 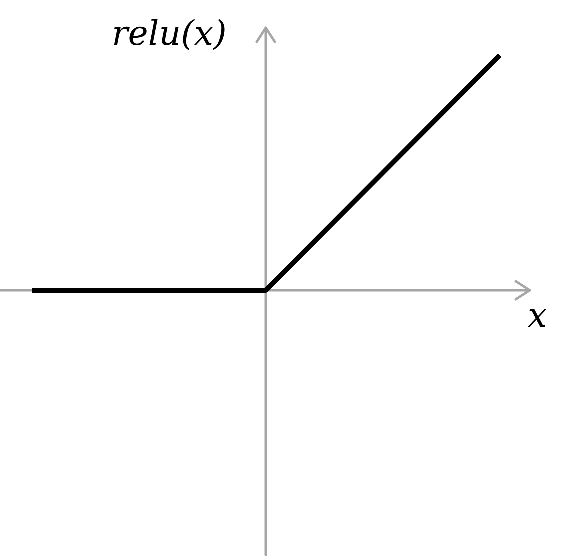 What do you see at coordinates (169, 34) in the screenshot?
I see `y-axis-title: relu(x)` at bounding box center [169, 34].